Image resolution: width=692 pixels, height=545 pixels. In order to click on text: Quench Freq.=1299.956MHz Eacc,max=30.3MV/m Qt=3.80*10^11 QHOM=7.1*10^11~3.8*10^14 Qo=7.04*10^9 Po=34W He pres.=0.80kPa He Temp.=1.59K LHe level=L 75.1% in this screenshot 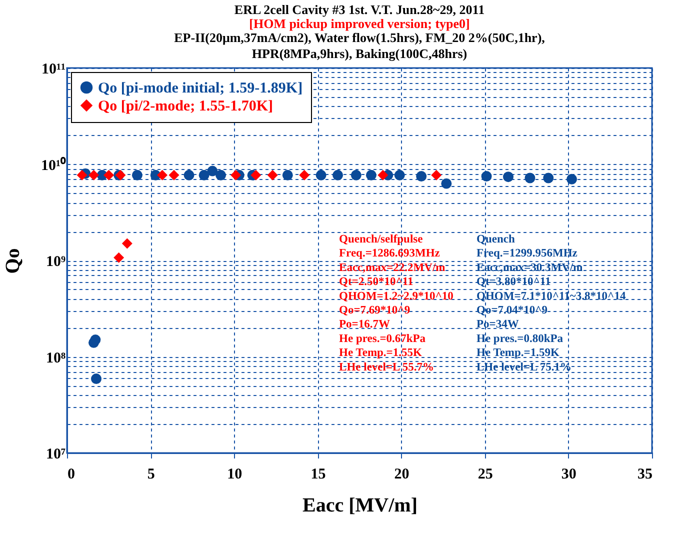, I will do `click(551, 304)`.